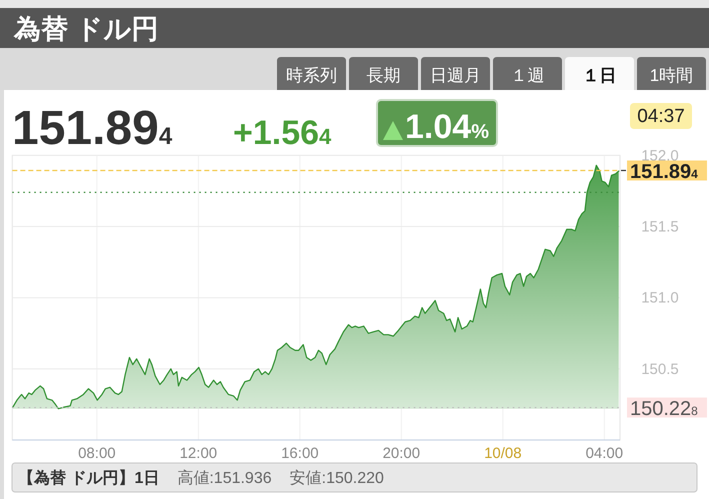 This screenshot has height=499, width=709. What do you see at coordinates (355, 477) in the screenshot?
I see `footer: 【為替 ドル円】1日 高値:151.936 安値:150.220` at bounding box center [355, 477].